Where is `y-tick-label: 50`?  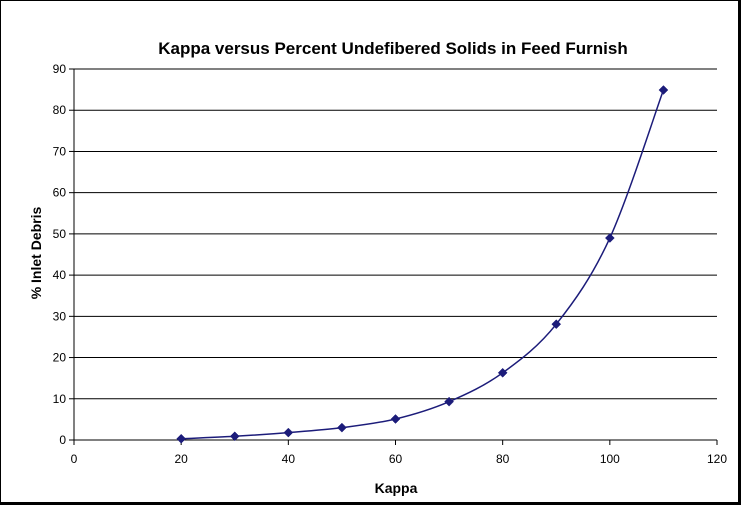
y-tick-label: 50 is located at coordinates (60, 234).